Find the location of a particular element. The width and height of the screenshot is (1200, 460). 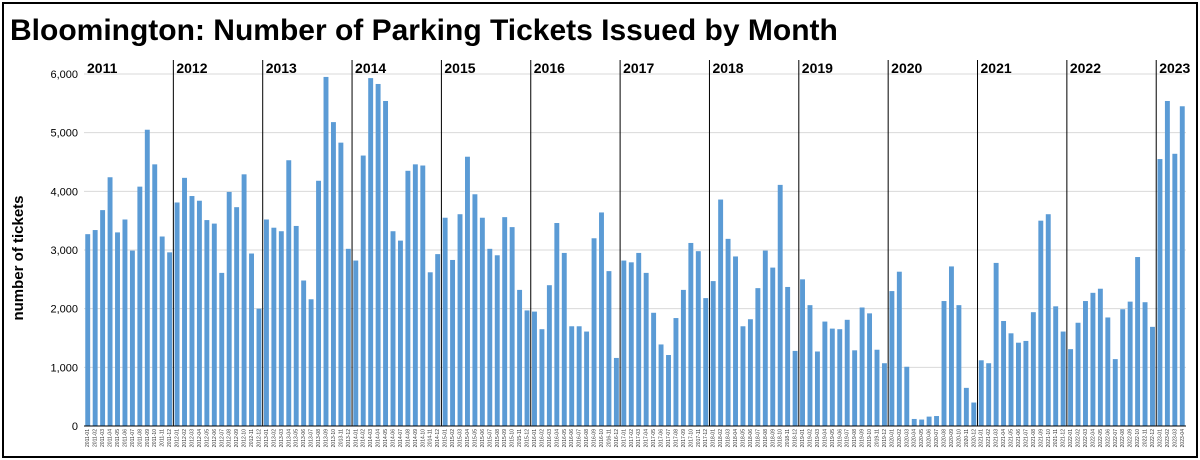

x-tick-label: 2015-05 is located at coordinates (475, 438).